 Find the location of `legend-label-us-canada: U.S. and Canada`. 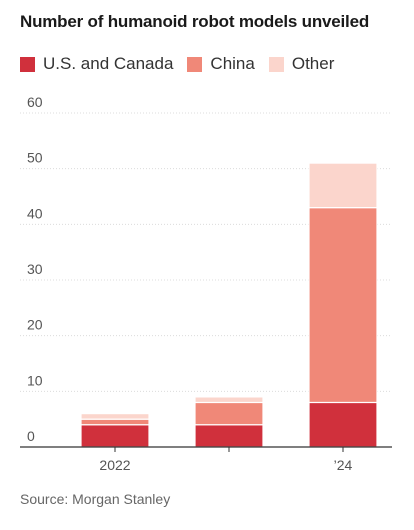

legend-label-us-canada: U.S. and Canada is located at coordinates (108, 63).